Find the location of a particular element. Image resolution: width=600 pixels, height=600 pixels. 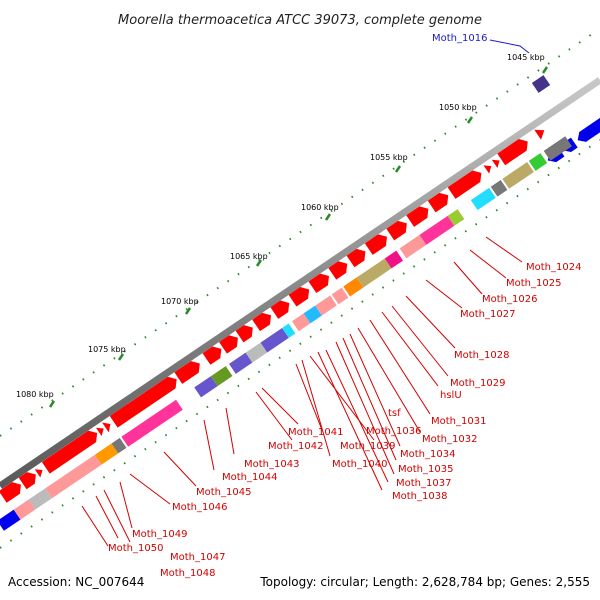

tick-label: 1050 kbp is located at coordinates (458, 107).